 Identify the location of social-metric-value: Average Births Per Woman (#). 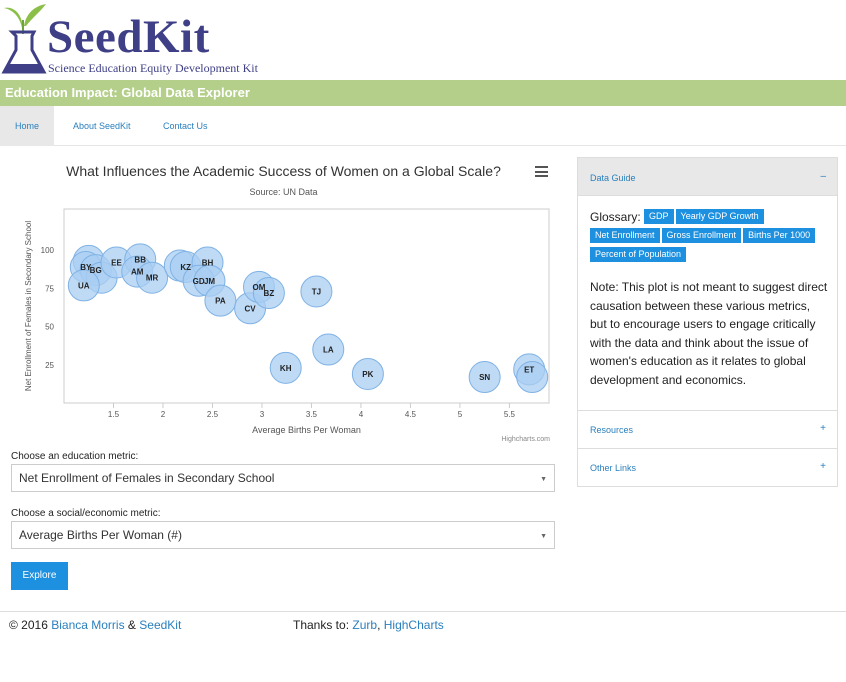
(100, 535).